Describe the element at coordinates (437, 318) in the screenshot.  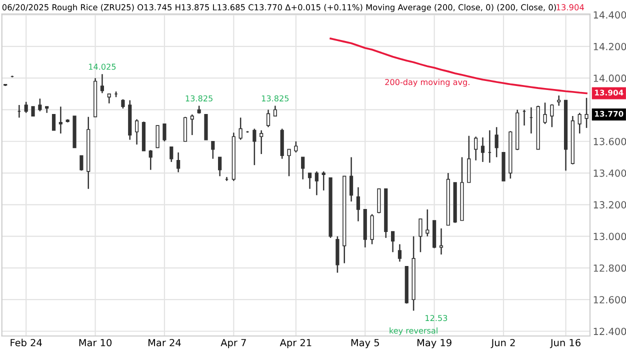
I see `annotation: 12.53` at that location.